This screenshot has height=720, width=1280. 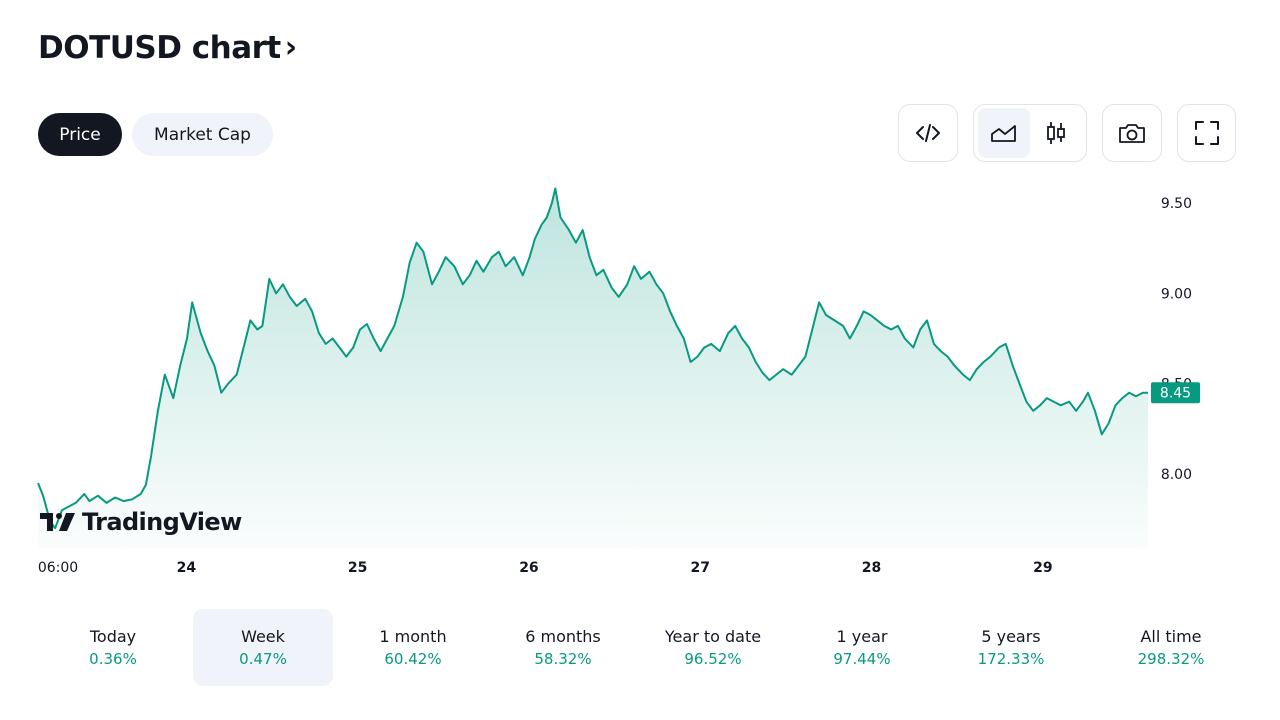 I want to click on tradingview-watermark: TradingView, so click(x=141, y=522).